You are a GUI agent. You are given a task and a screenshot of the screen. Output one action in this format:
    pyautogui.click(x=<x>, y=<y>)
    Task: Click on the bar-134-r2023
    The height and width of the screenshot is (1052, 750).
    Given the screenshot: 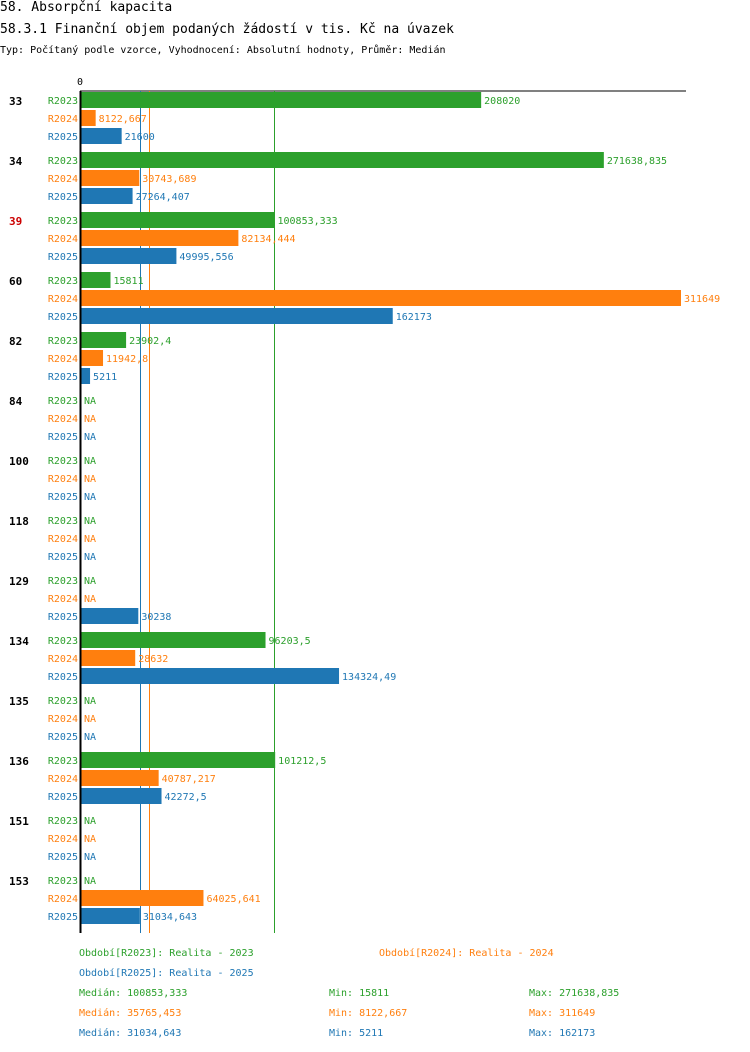 What is the action you would take?
    pyautogui.click(x=173, y=640)
    